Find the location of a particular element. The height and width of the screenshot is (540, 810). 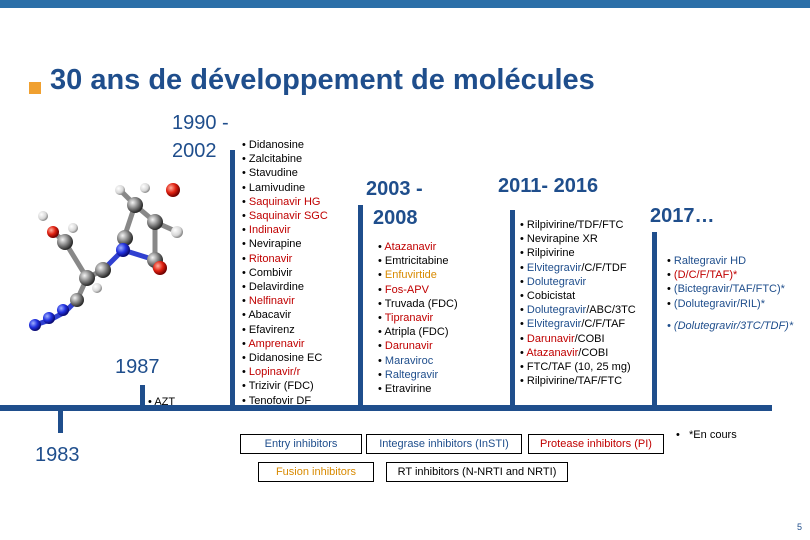

list-item: Trizivir (FDC) is located at coordinates (285, 386).